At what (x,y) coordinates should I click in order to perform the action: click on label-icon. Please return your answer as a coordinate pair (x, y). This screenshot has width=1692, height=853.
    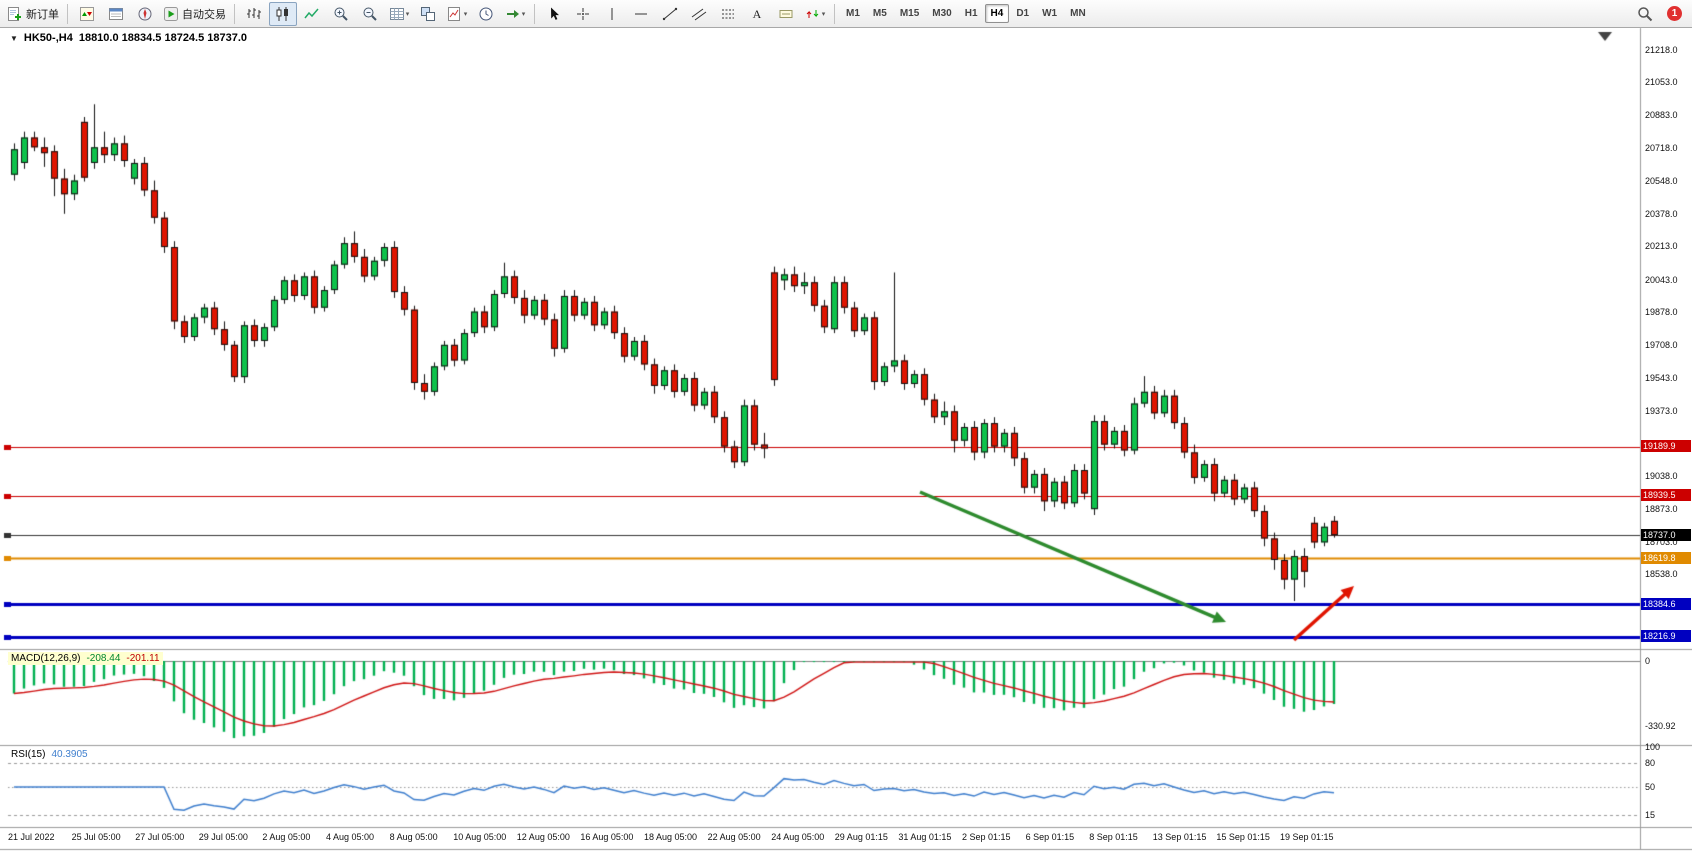
    Looking at the image, I should click on (786, 14).